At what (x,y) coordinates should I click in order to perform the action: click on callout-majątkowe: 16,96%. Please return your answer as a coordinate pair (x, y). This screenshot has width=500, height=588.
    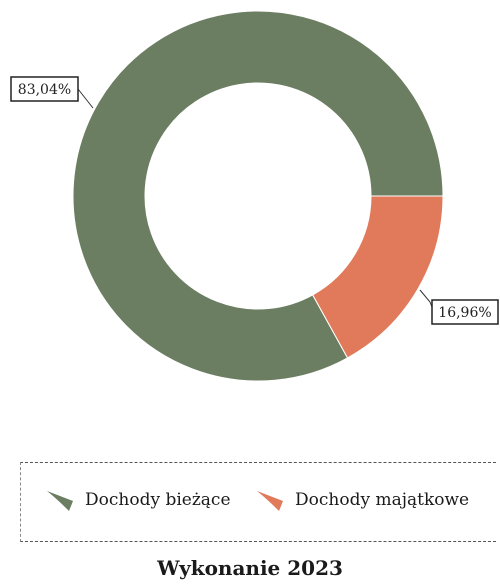
    Looking at the image, I should click on (459, 307).